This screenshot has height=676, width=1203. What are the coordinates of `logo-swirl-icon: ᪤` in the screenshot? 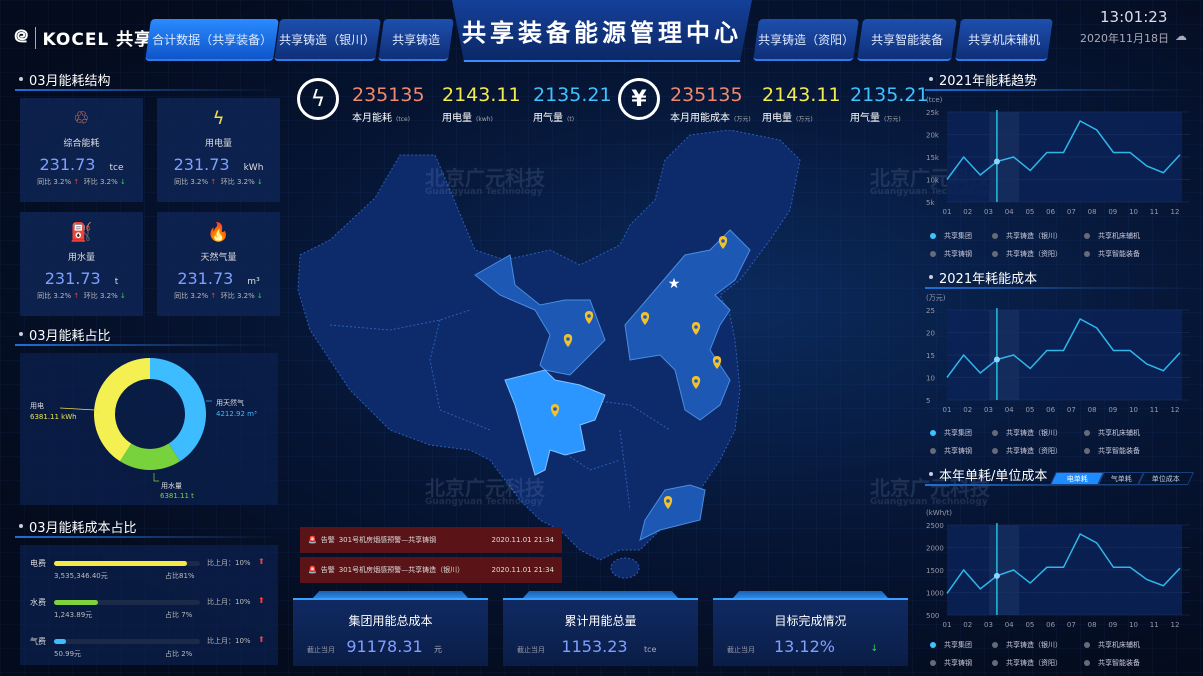 It's located at (22, 35).